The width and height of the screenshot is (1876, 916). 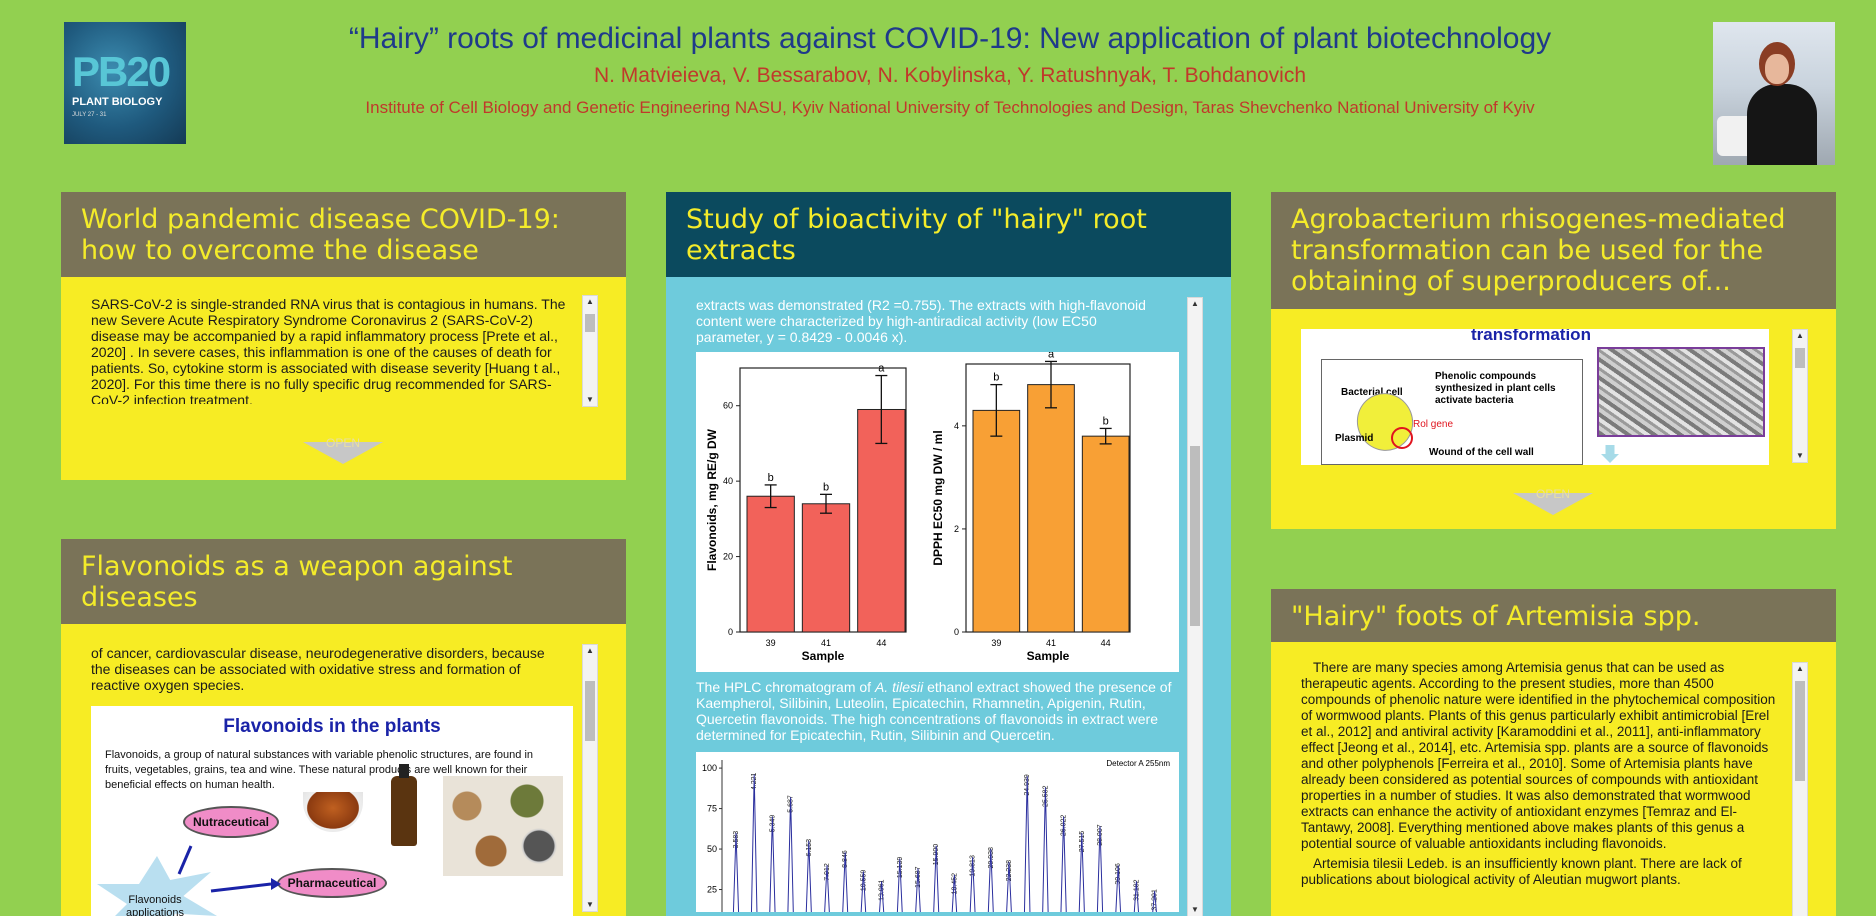 What do you see at coordinates (1552, 494) in the screenshot?
I see `panel-agro-open-label: OPEN` at bounding box center [1552, 494].